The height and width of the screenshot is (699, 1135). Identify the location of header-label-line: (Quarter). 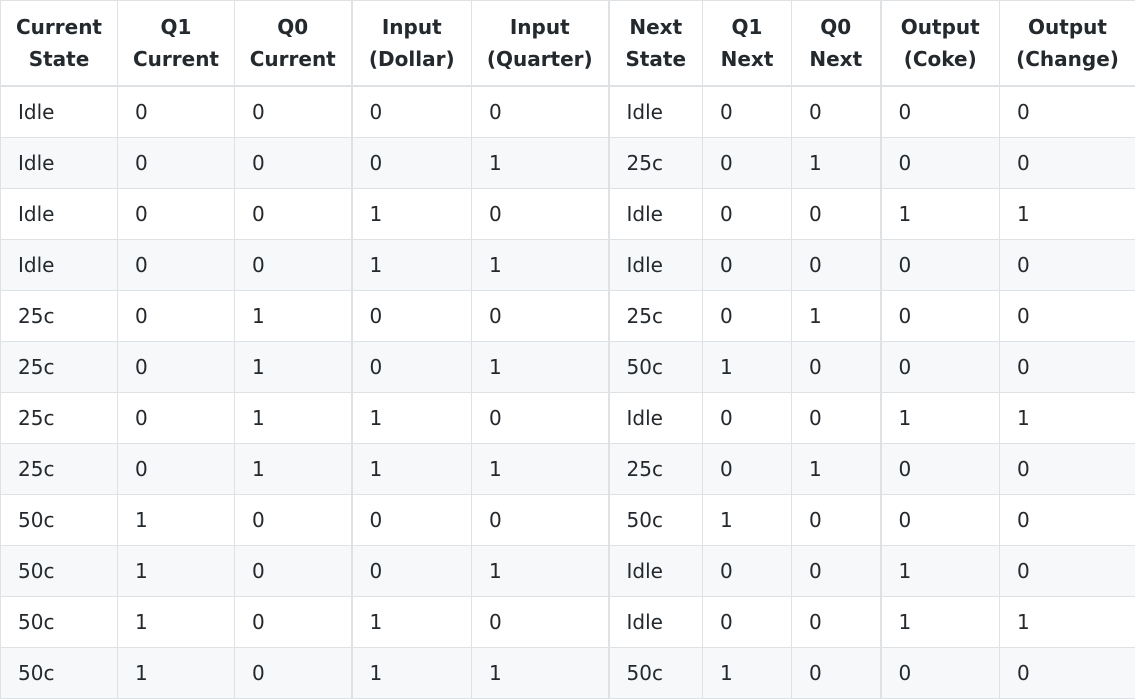
(540, 59).